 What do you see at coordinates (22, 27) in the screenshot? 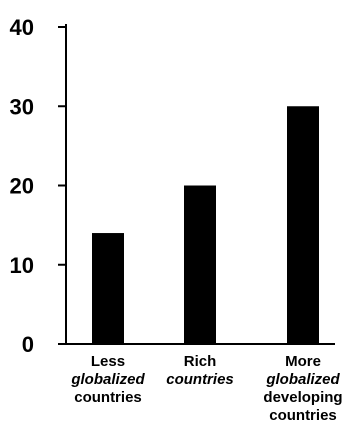
I see `y-tick-label: 40` at bounding box center [22, 27].